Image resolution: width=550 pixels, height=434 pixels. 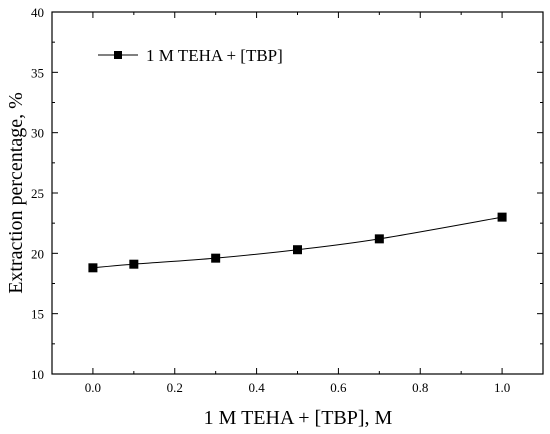 What do you see at coordinates (118, 55) in the screenshot?
I see `legend-marker` at bounding box center [118, 55].